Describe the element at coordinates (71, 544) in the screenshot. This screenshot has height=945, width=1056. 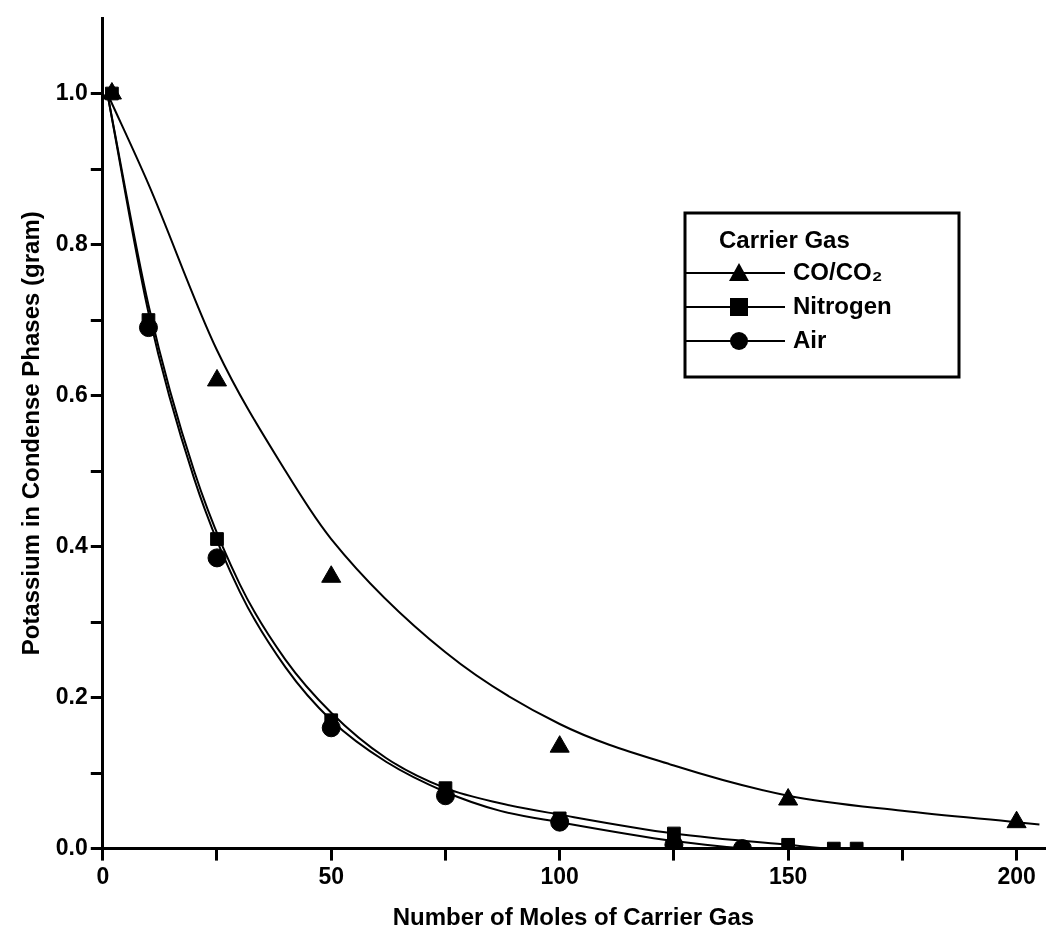
I see `y-tick-label: 0.4` at that location.